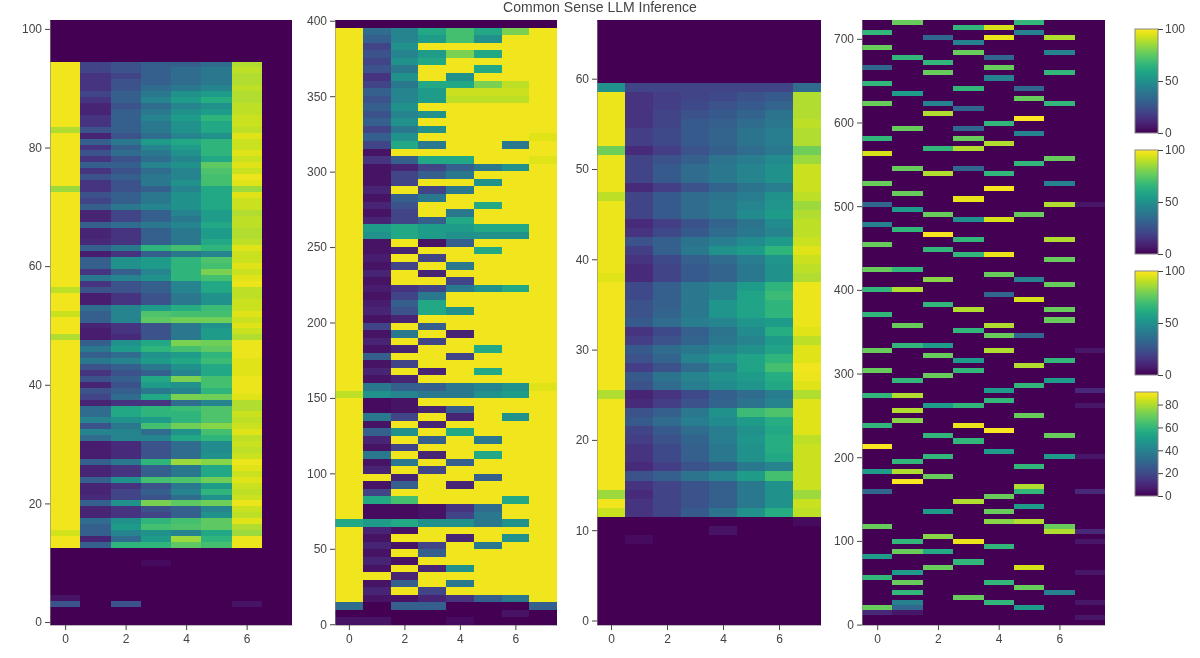  Describe the element at coordinates (1172, 473) in the screenshot. I see `color-bar-label: 20` at that location.